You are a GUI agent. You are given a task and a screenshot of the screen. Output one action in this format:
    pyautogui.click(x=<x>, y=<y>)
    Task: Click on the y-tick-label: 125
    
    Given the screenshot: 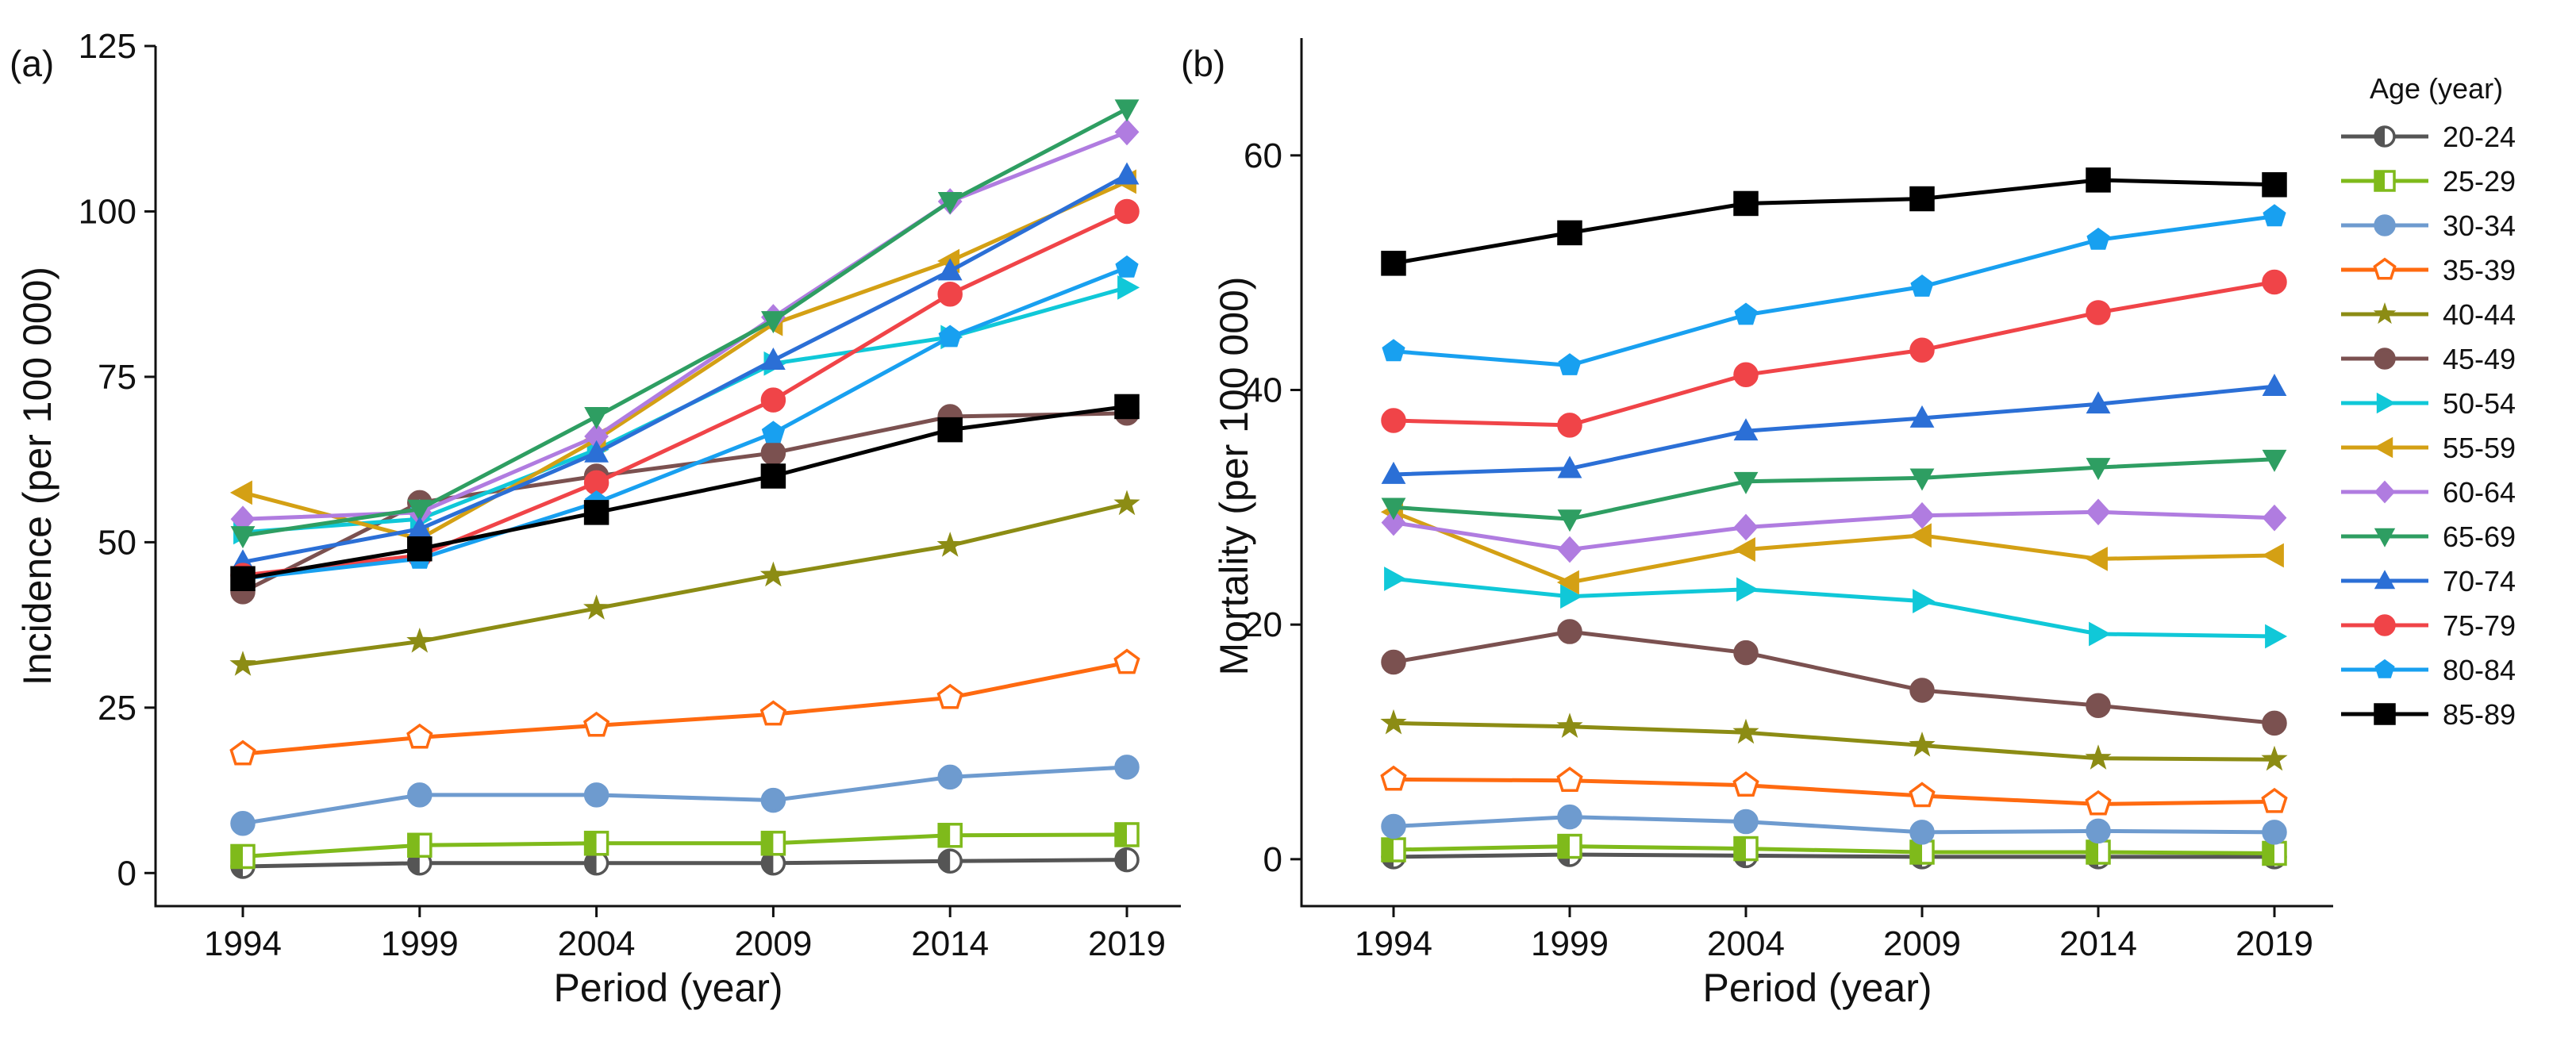 What is the action you would take?
    pyautogui.click(x=107, y=46)
    